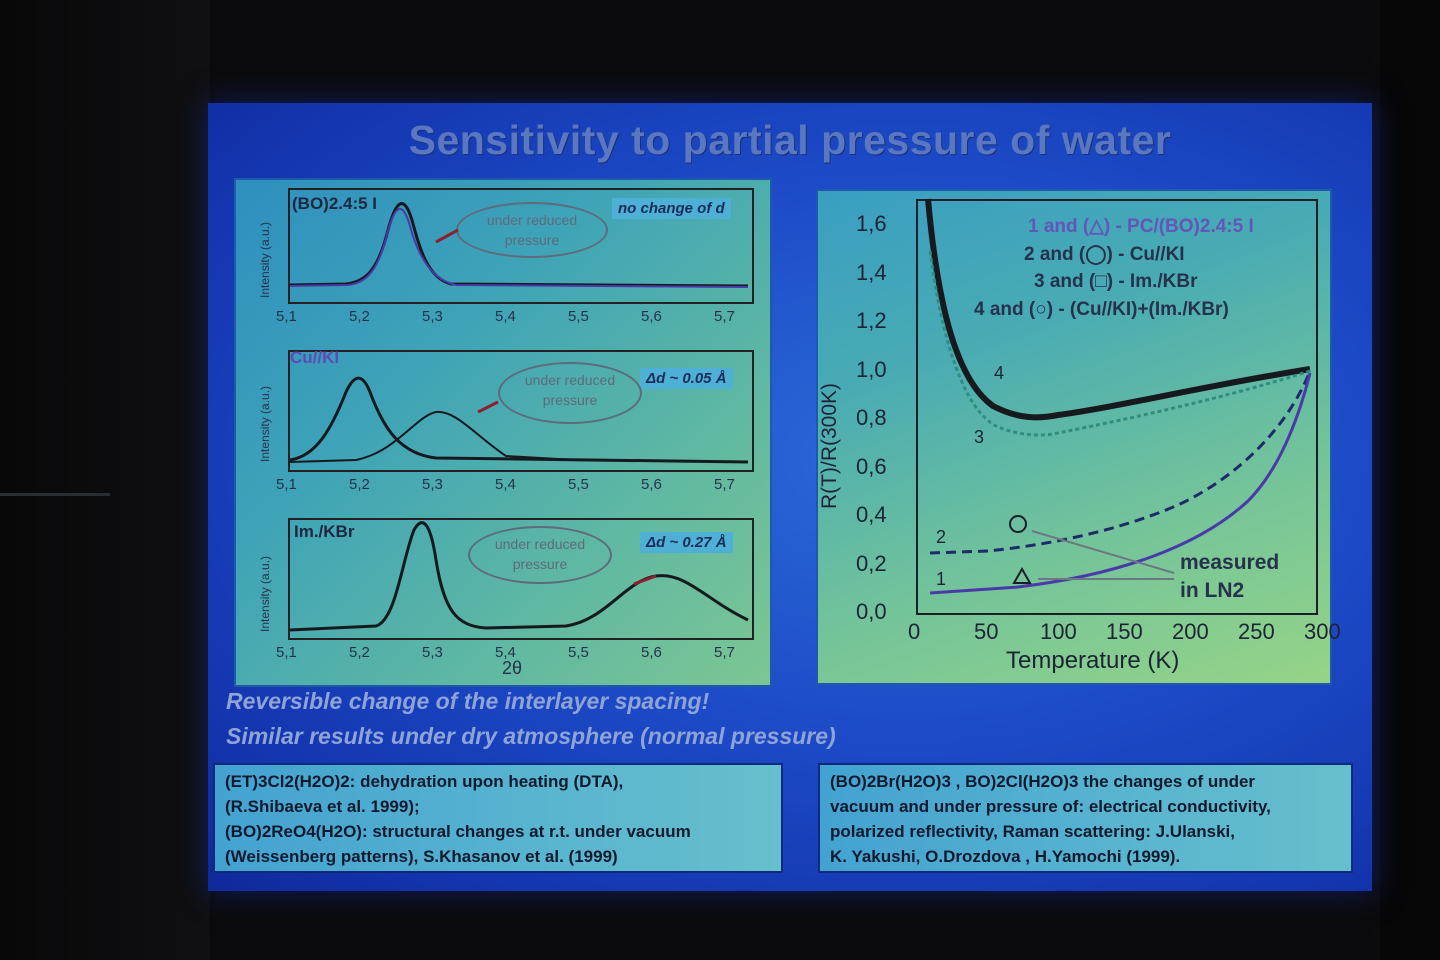 Image resolution: width=1440 pixels, height=960 pixels. Describe the element at coordinates (540, 555) in the screenshot. I see `xrd-plot-3-note: under reduced pressure` at that location.